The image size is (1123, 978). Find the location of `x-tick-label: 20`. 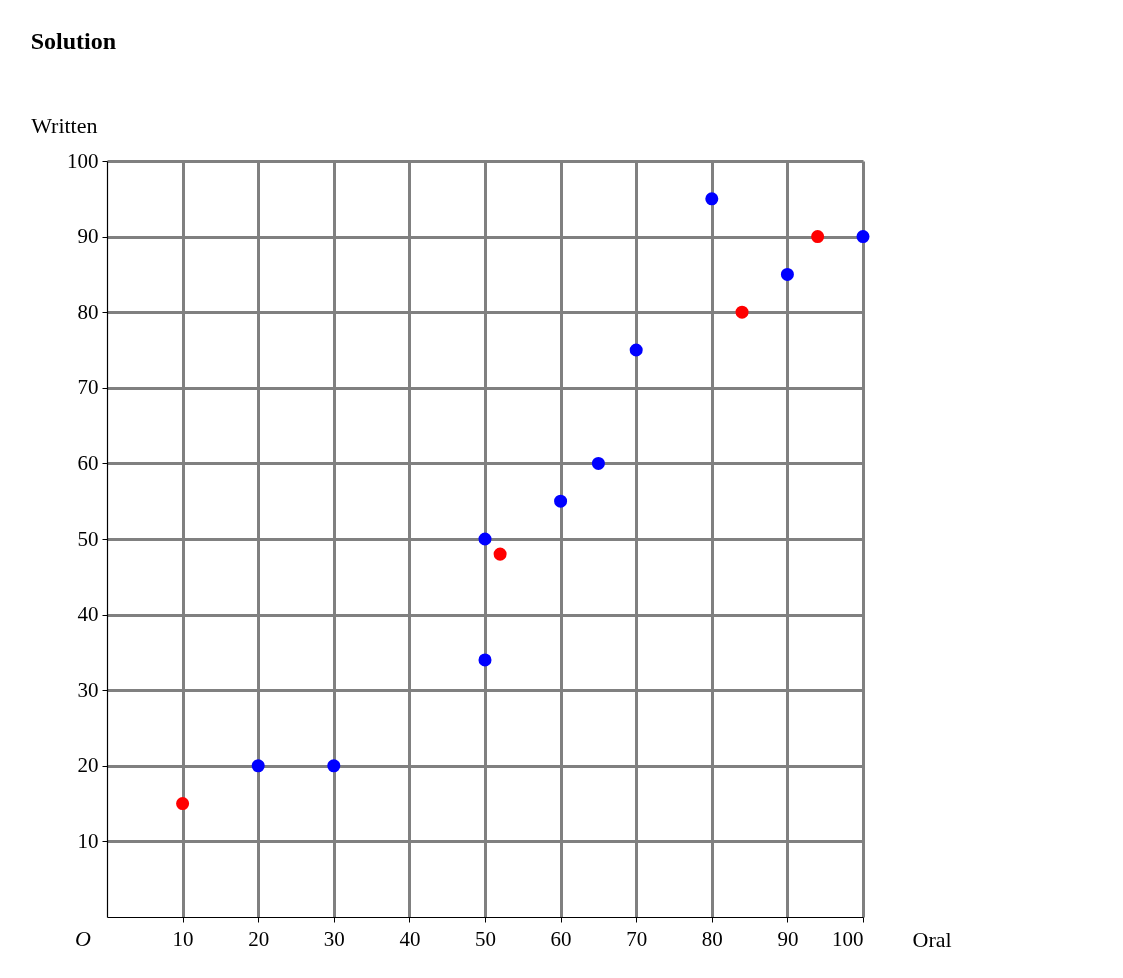

x-tick-label: 20 is located at coordinates (259, 938).